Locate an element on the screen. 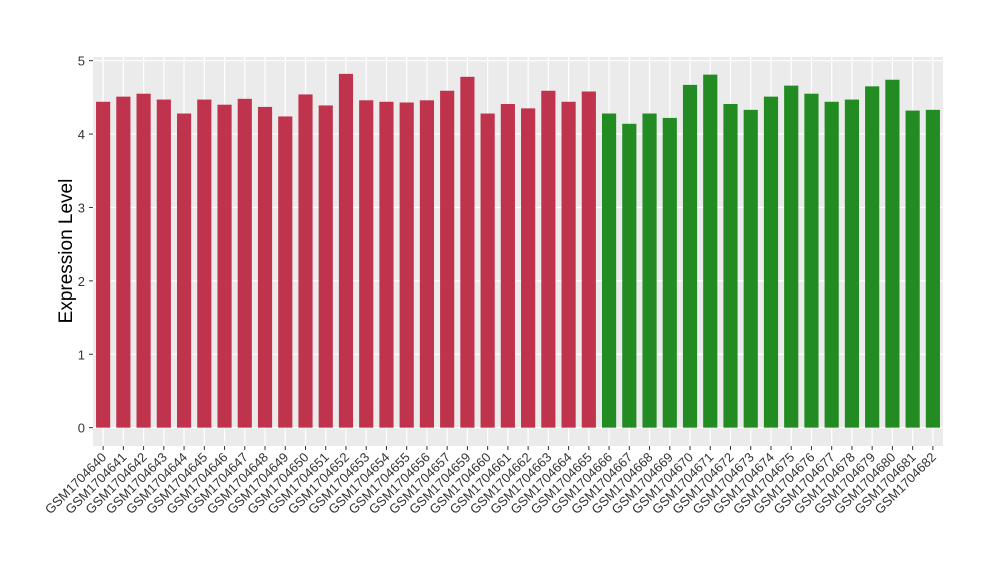 Image resolution: width=1000 pixels, height=585 pixels. y-tick-label: 2 is located at coordinates (81, 281).